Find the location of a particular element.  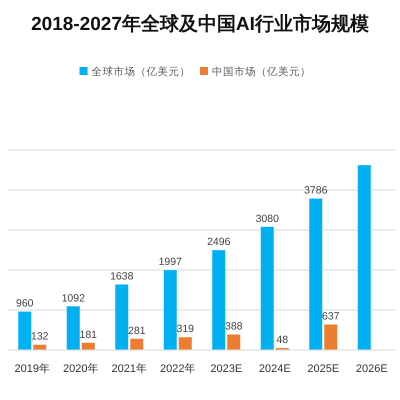

data-label: 1997 is located at coordinates (170, 262).